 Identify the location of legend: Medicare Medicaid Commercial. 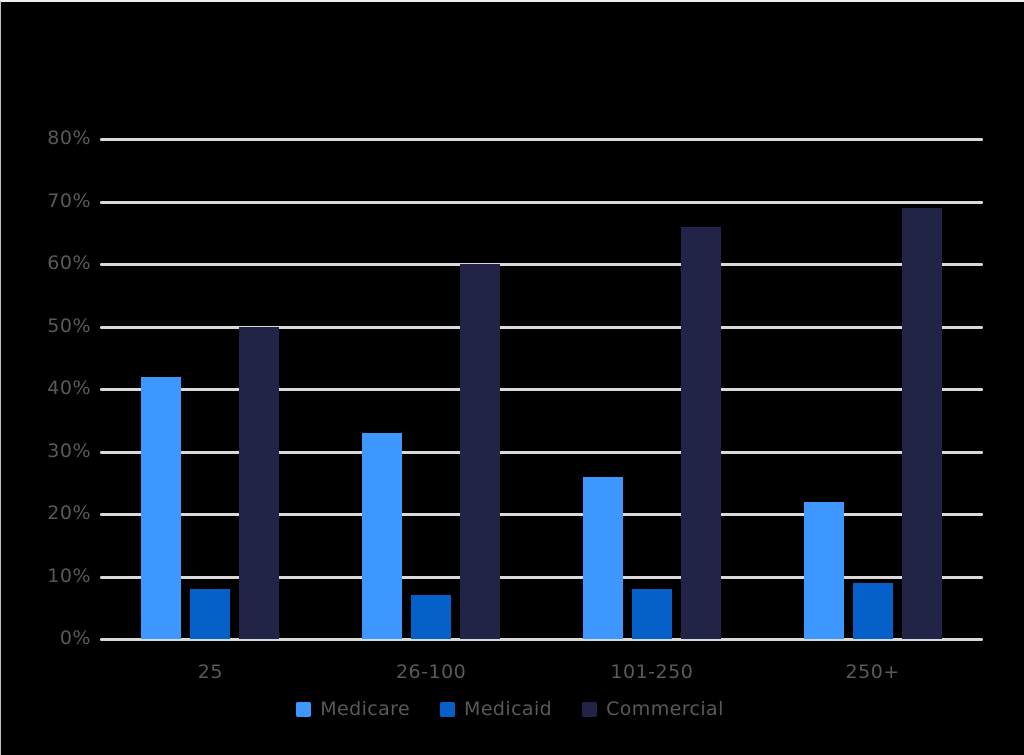
(510, 709).